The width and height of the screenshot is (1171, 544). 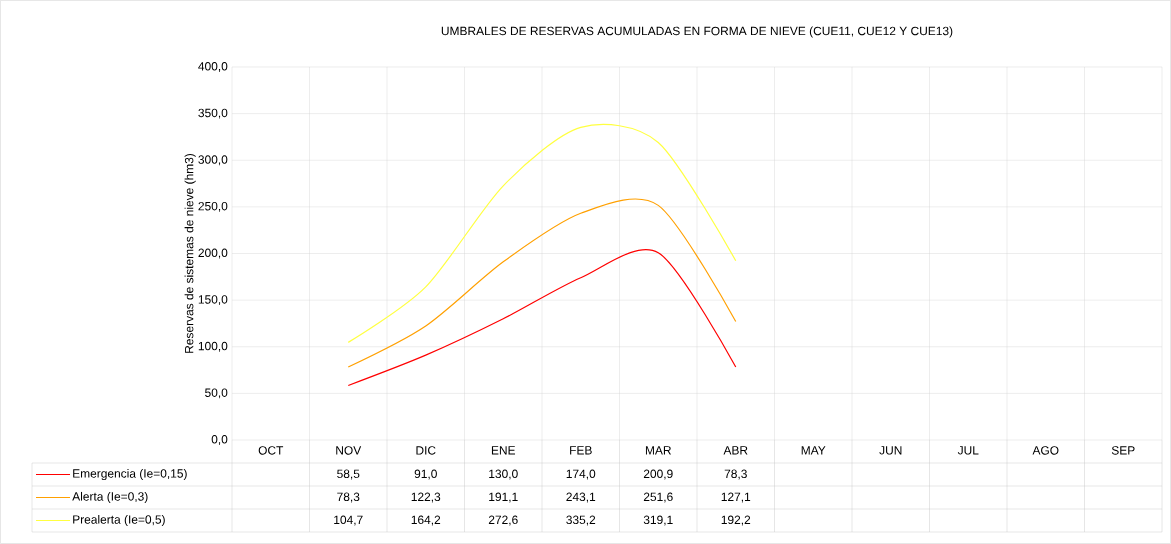 What do you see at coordinates (219, 440) in the screenshot?
I see `y-tick-label: 0,0` at bounding box center [219, 440].